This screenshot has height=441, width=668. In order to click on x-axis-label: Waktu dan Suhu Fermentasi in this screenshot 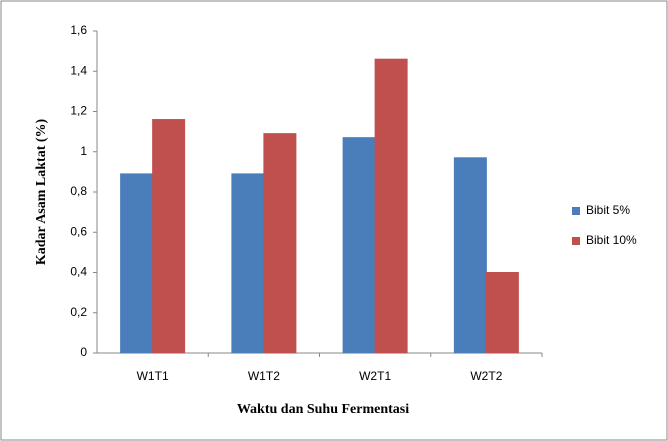, I will do `click(323, 409)`.